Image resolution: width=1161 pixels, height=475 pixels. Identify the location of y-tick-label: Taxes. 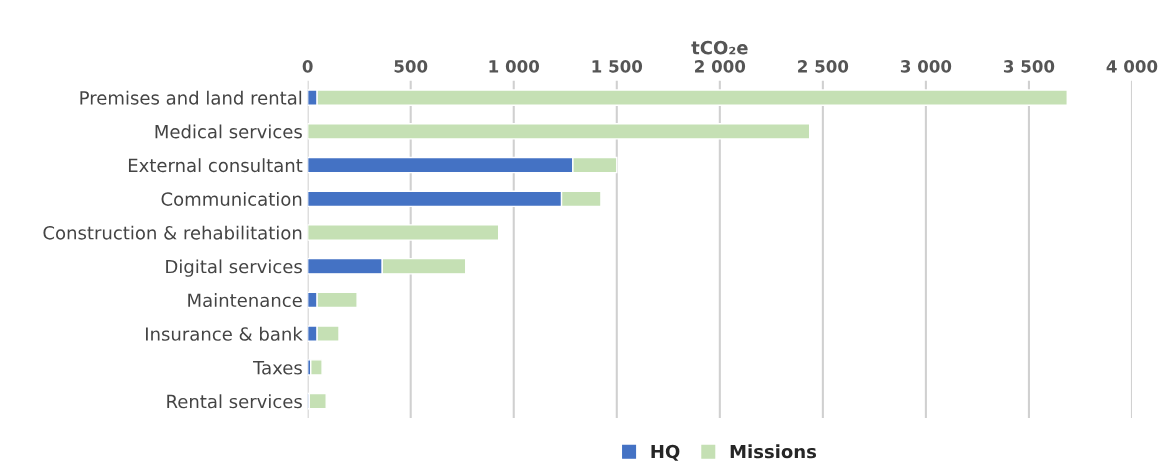
(277, 368).